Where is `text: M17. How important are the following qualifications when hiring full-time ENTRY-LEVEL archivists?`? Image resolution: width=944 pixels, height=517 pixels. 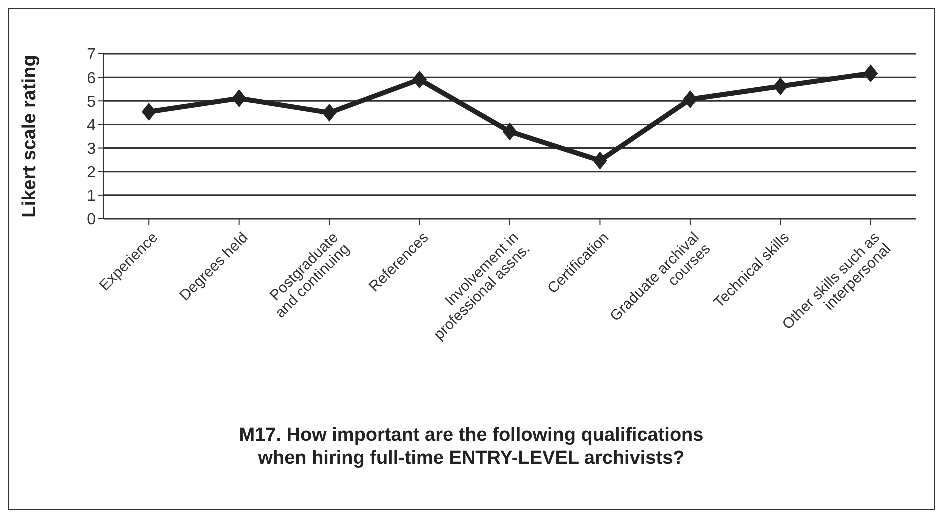
text: M17. How important are the following qualifications when hiring full-time ENTRY-LEVEL archivists? is located at coordinates (471, 447).